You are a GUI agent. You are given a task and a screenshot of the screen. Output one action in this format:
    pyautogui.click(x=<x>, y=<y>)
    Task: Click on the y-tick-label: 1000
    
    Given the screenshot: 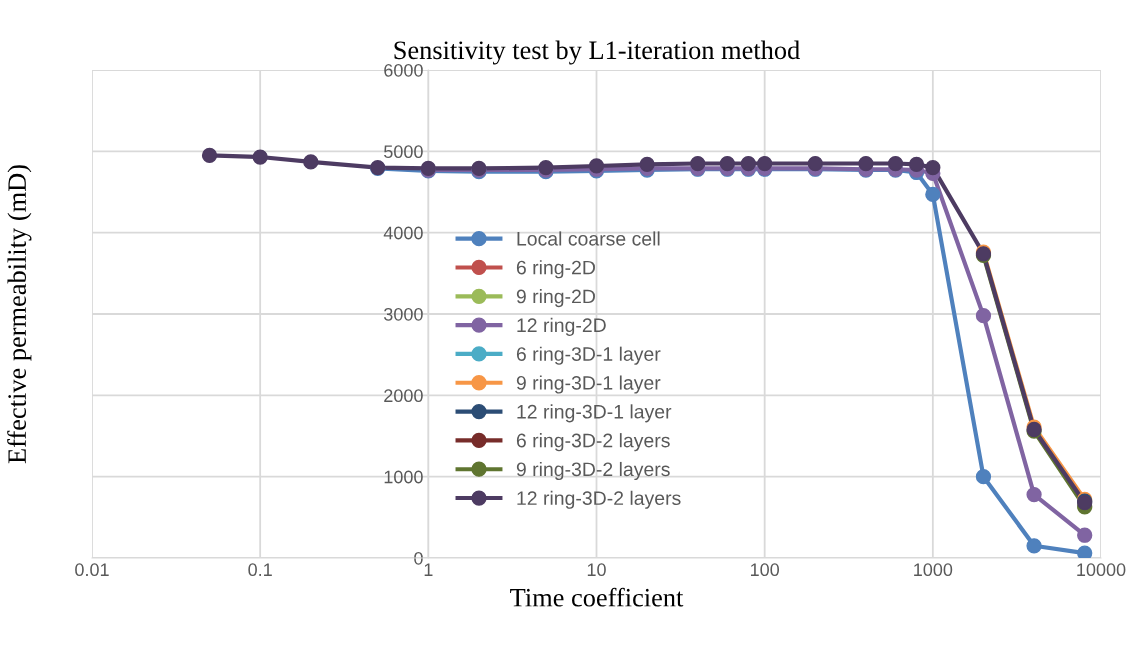 What is the action you would take?
    pyautogui.click(x=403, y=477)
    